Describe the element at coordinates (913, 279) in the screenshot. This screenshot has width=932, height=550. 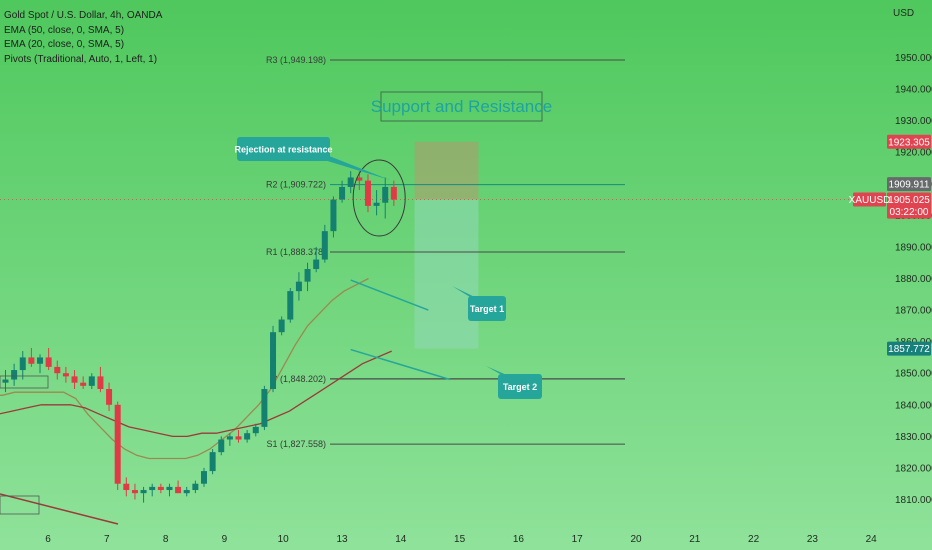
I see `y-tick-label: 1880.000` at that location.